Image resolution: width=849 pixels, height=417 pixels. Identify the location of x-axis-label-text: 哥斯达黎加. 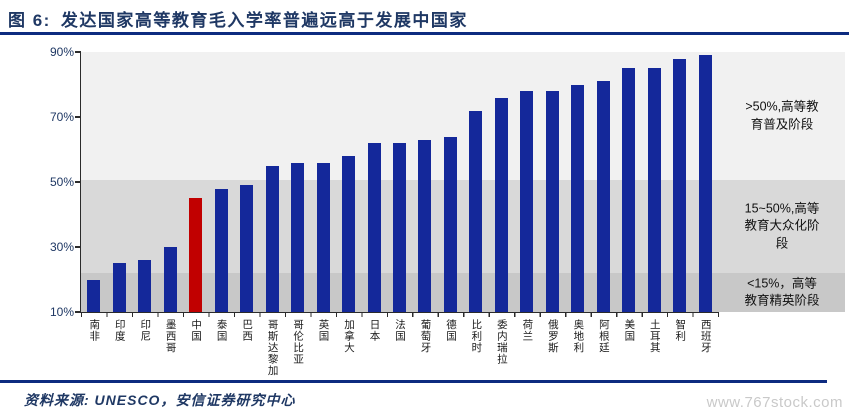
(272, 348).